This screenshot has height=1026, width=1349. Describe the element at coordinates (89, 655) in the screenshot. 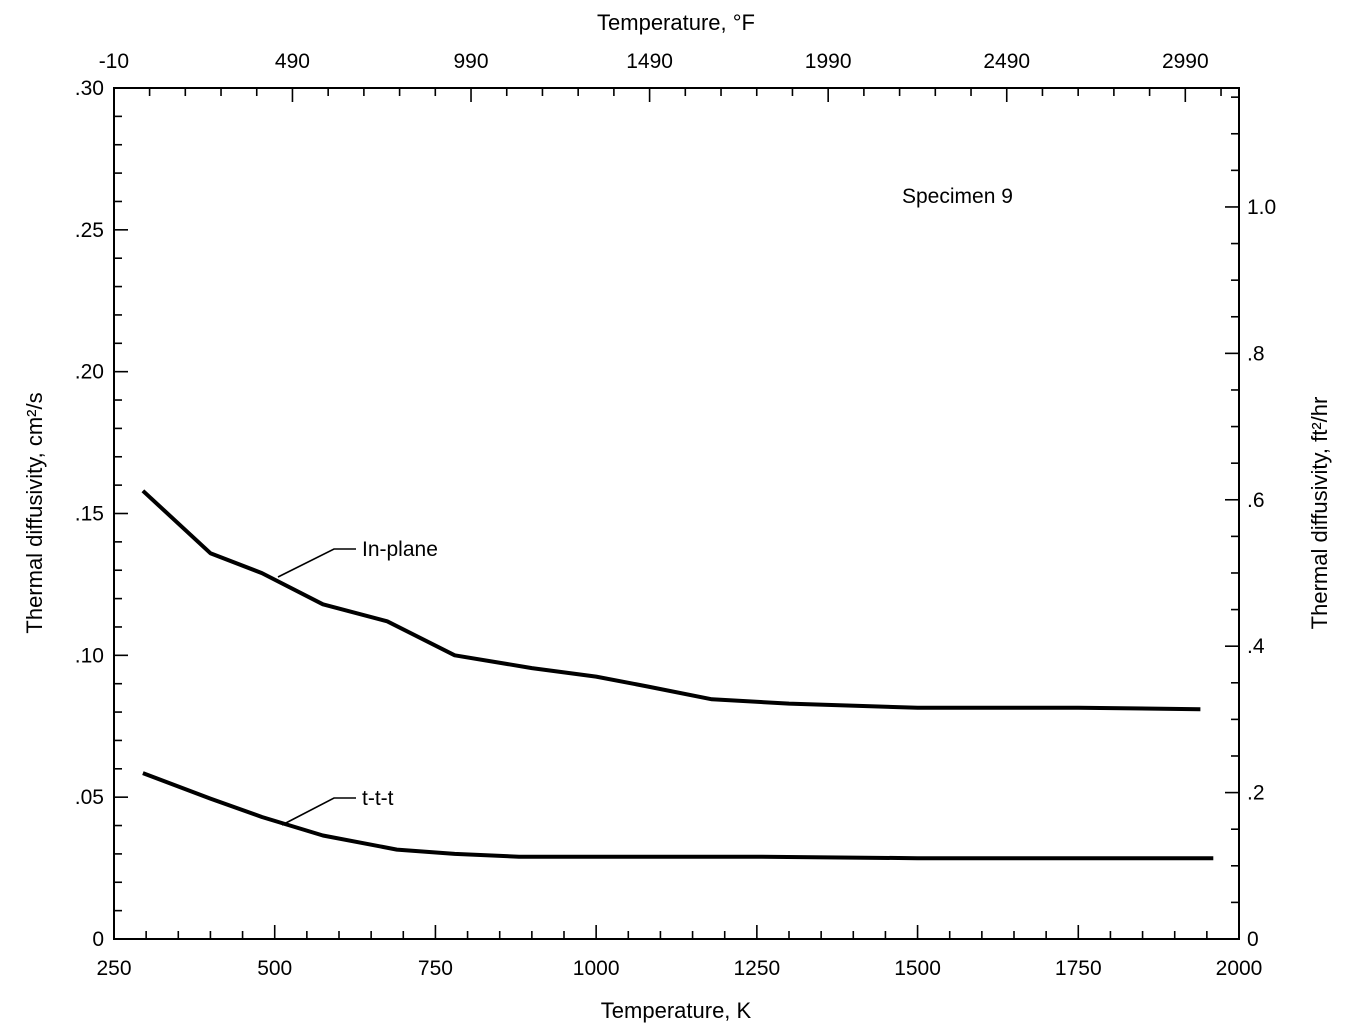

I see `y-tick-label: .10` at that location.